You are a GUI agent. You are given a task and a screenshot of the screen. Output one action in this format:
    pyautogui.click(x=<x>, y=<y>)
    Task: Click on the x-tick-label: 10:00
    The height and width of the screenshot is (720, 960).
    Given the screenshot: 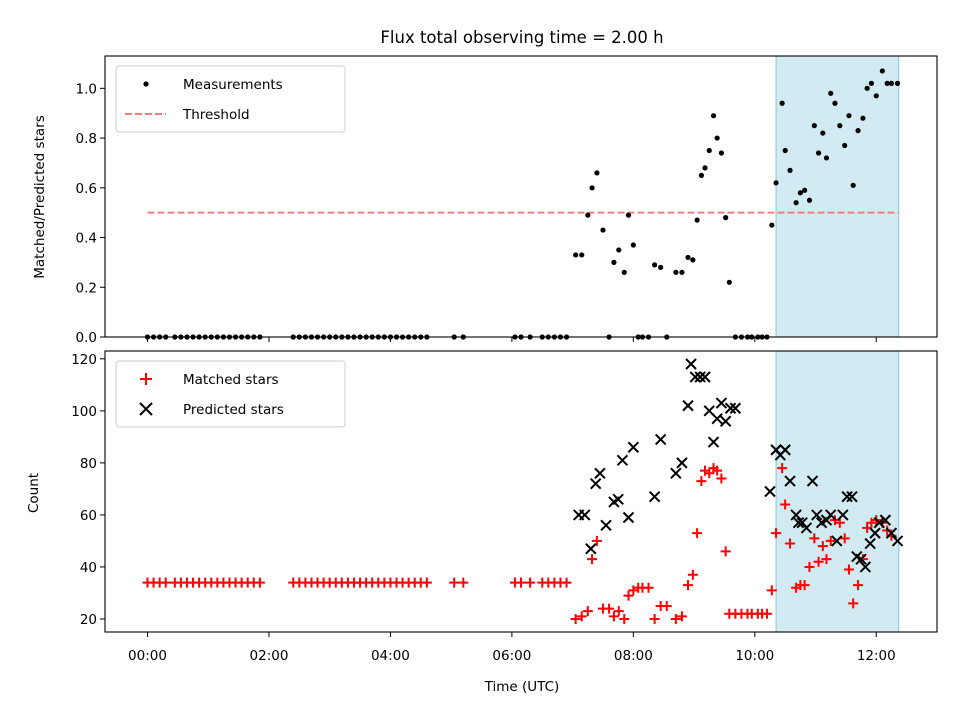 What is the action you would take?
    pyautogui.click(x=754, y=656)
    